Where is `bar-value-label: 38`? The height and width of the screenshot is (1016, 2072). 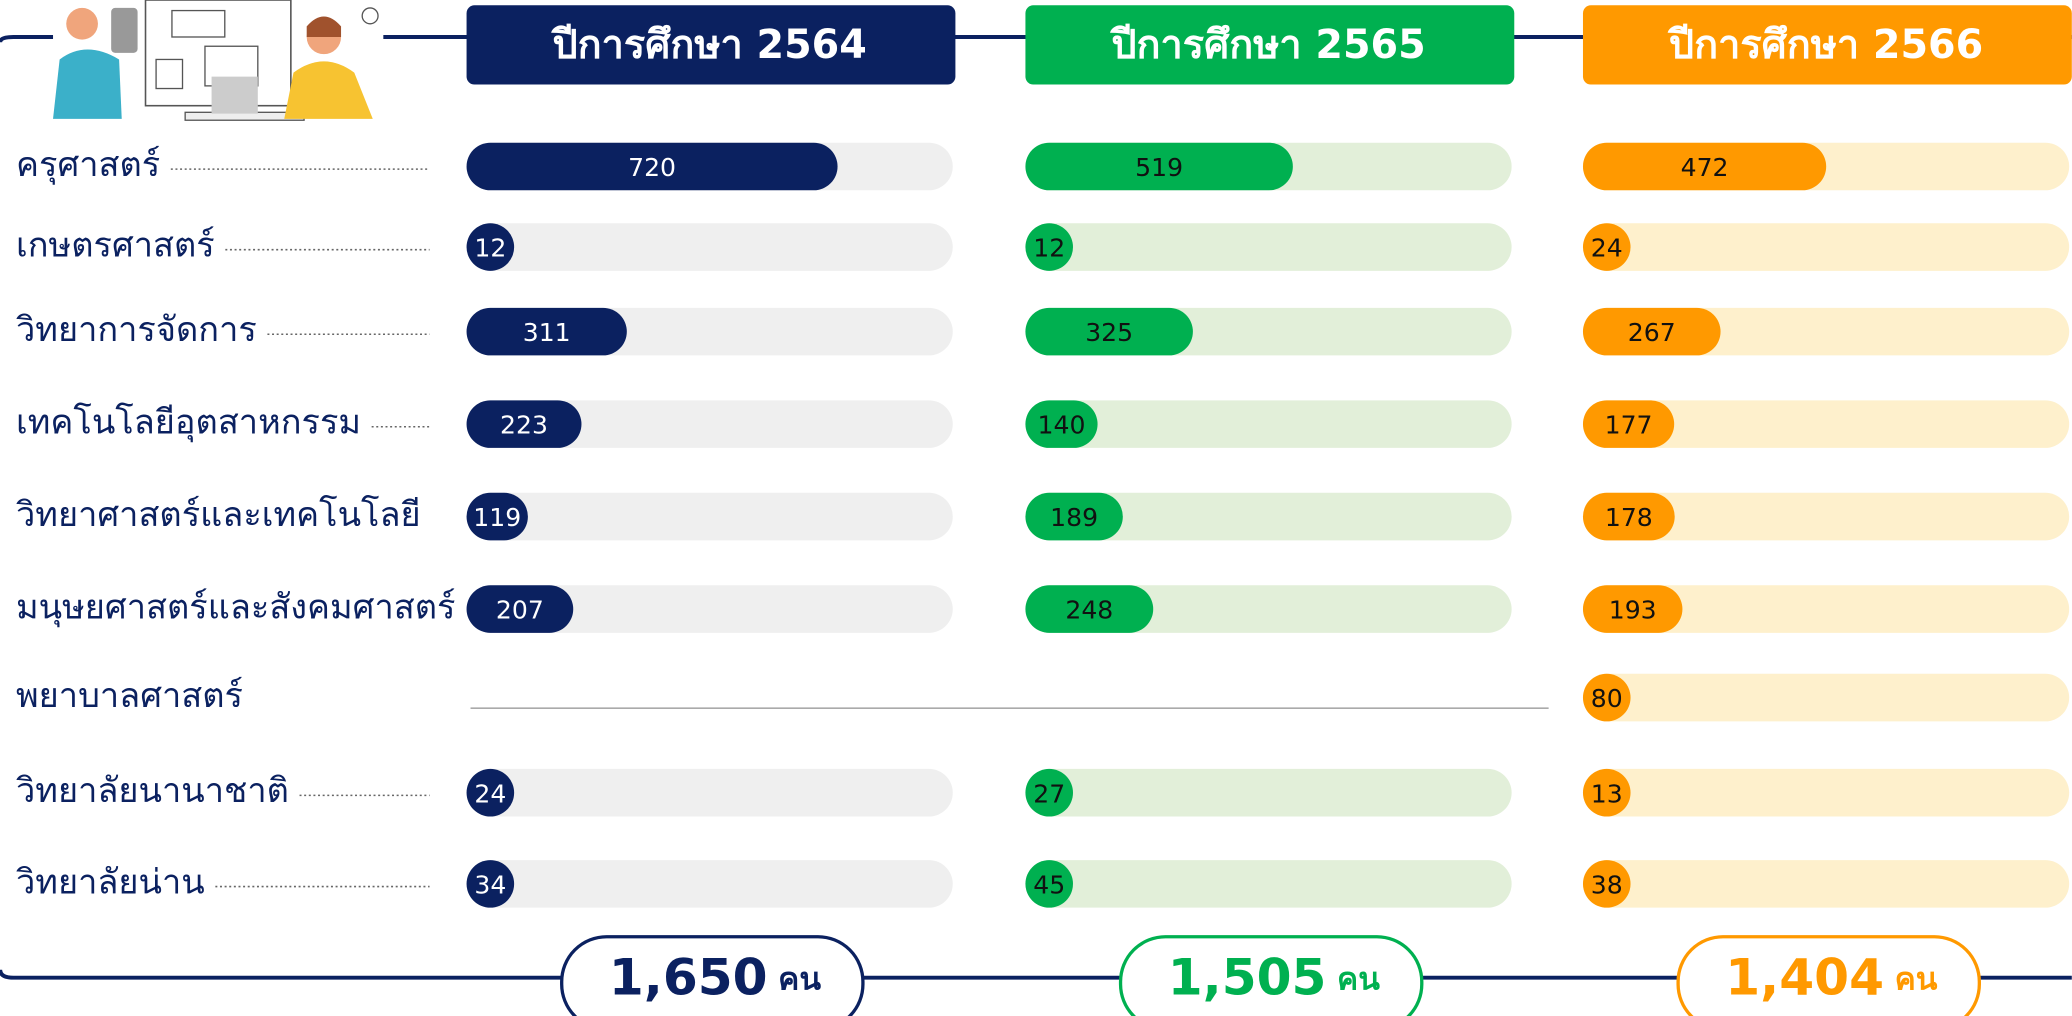 bar-value-label: 38 is located at coordinates (1607, 885).